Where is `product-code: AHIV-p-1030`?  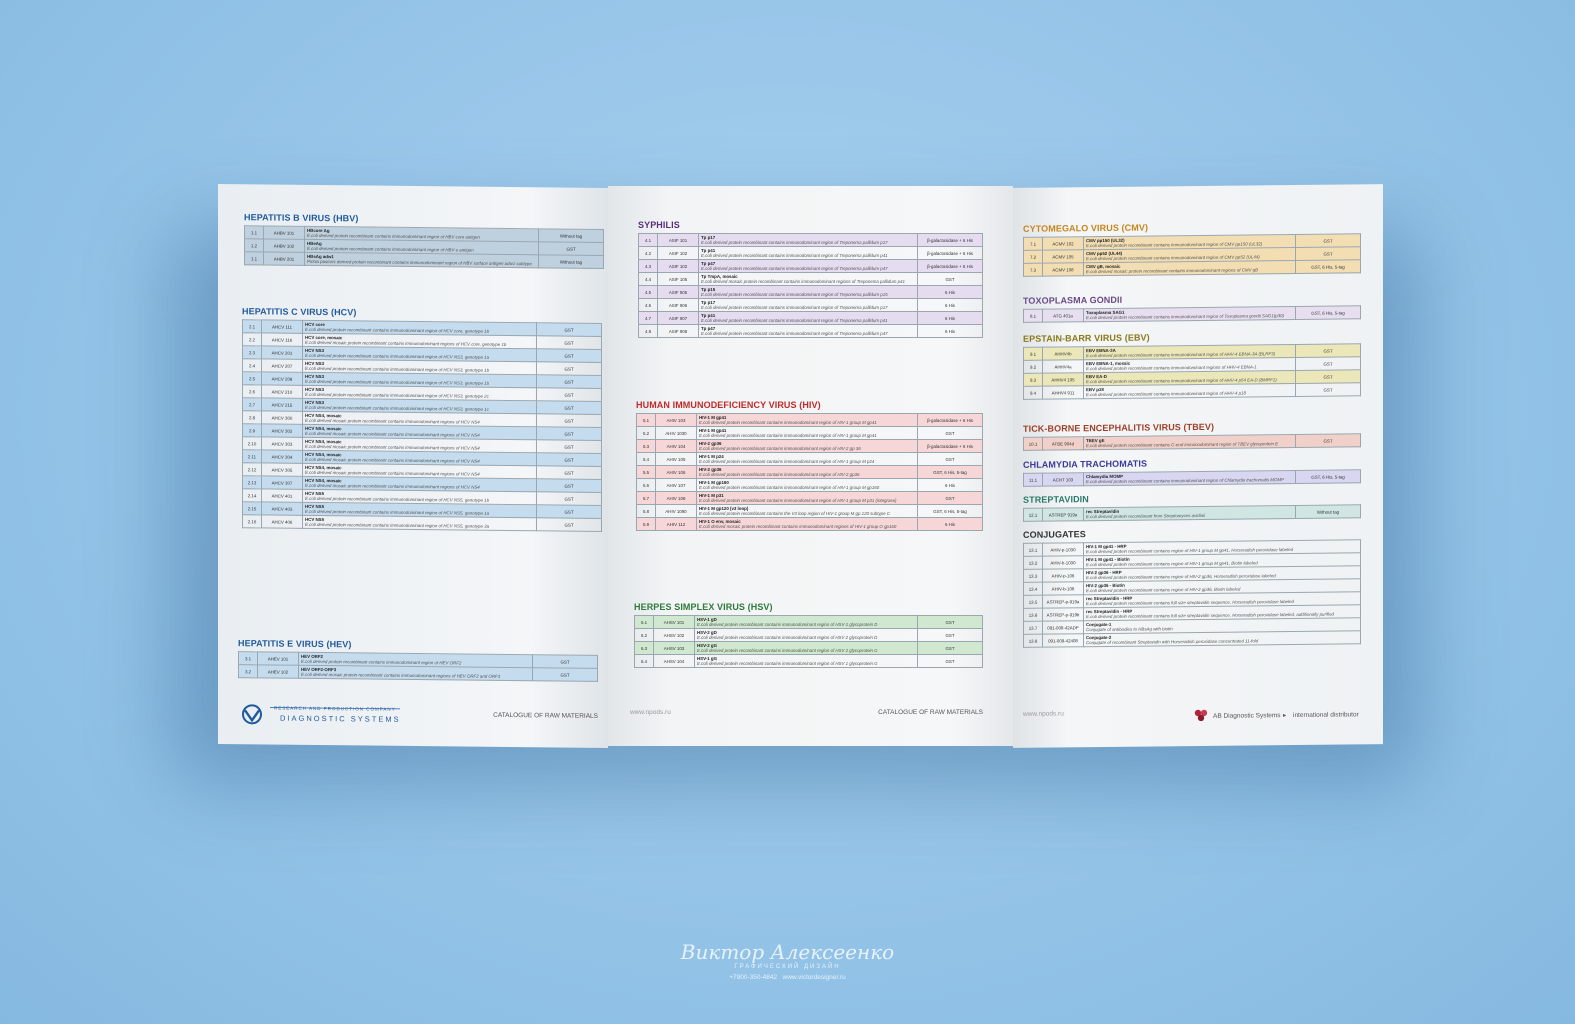 product-code: AHIV-p-1030 is located at coordinates (1063, 549).